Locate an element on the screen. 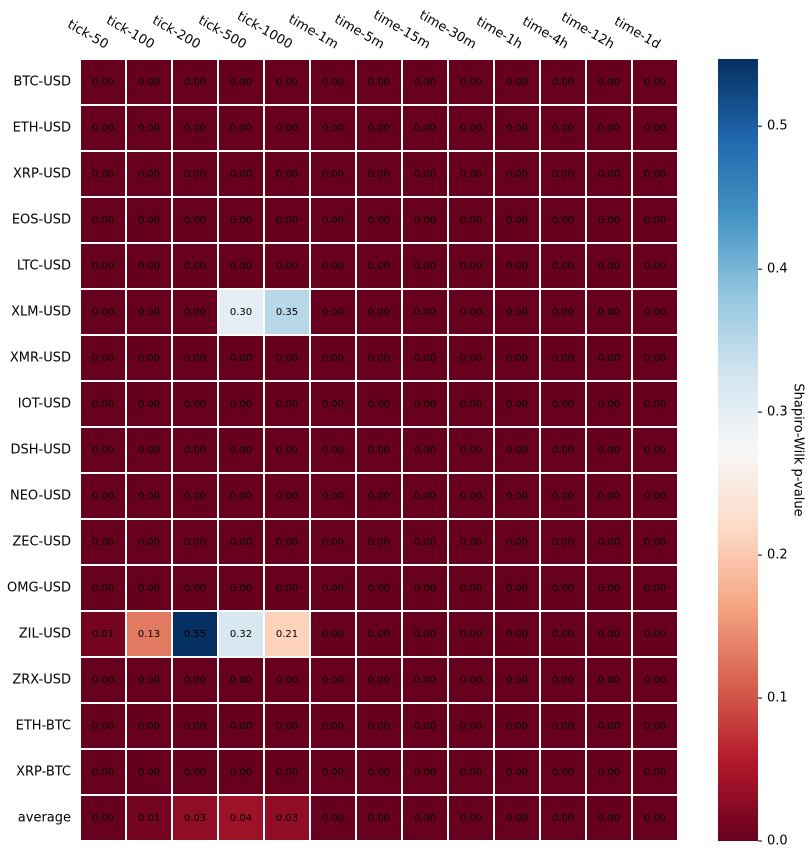 This screenshot has width=811, height=856. colorbar-tick-label: 0.0 is located at coordinates (777, 841).